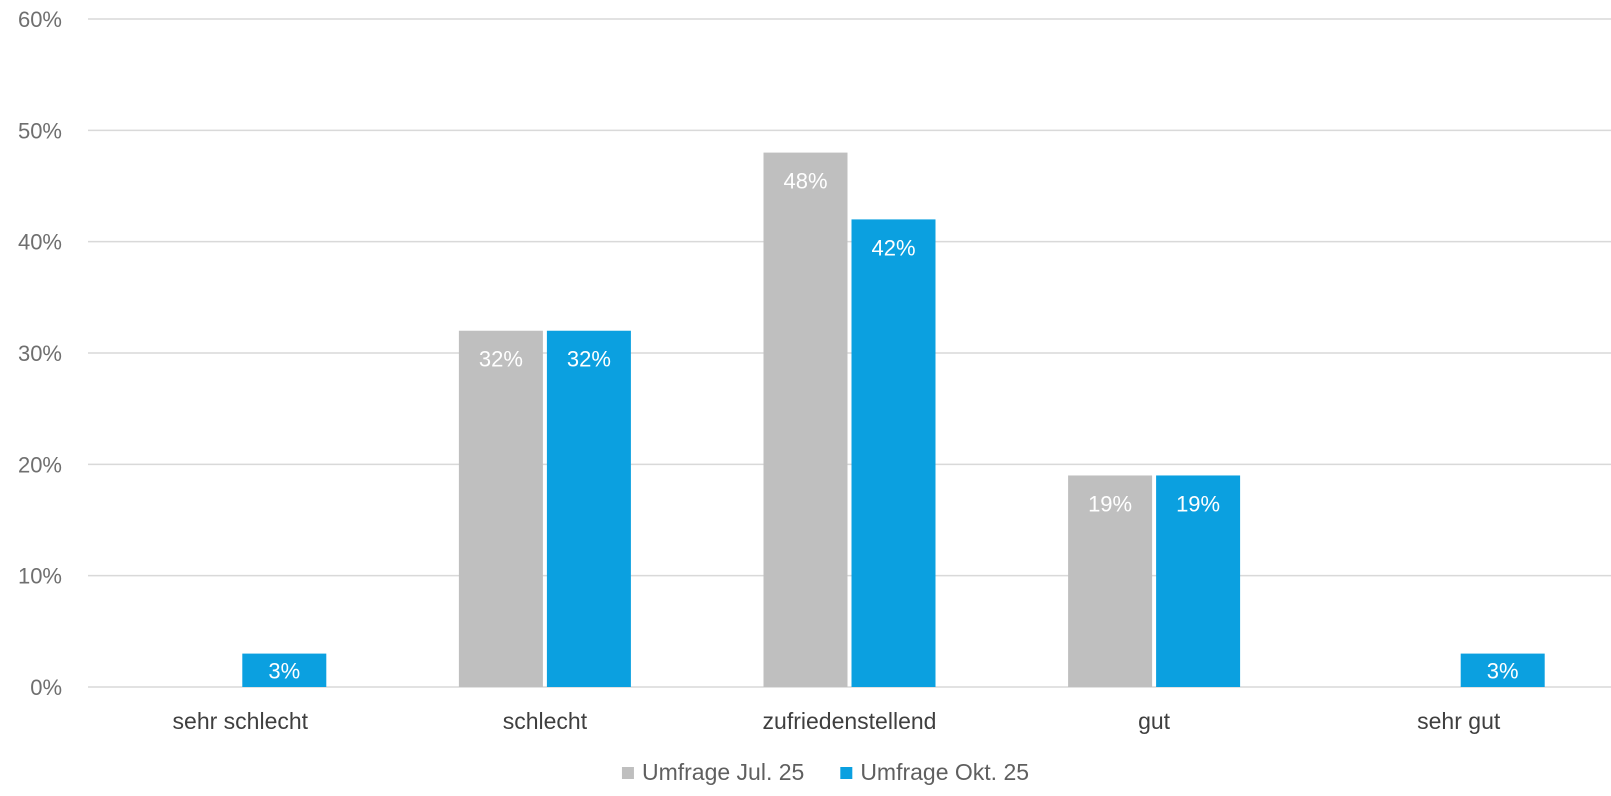 This screenshot has width=1611, height=796. Describe the element at coordinates (40, 242) in the screenshot. I see `y-tick-label: 40%` at that location.